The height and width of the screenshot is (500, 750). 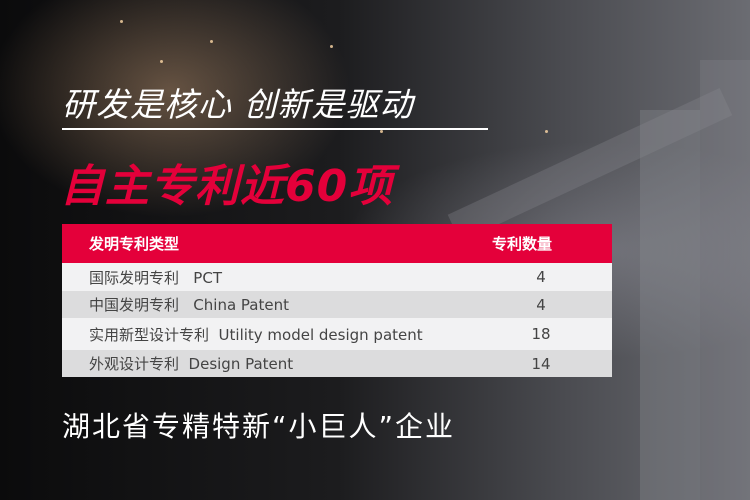 I want to click on table-row: 实用新型设计专利 Utility model design patent 18, so click(x=337, y=334).